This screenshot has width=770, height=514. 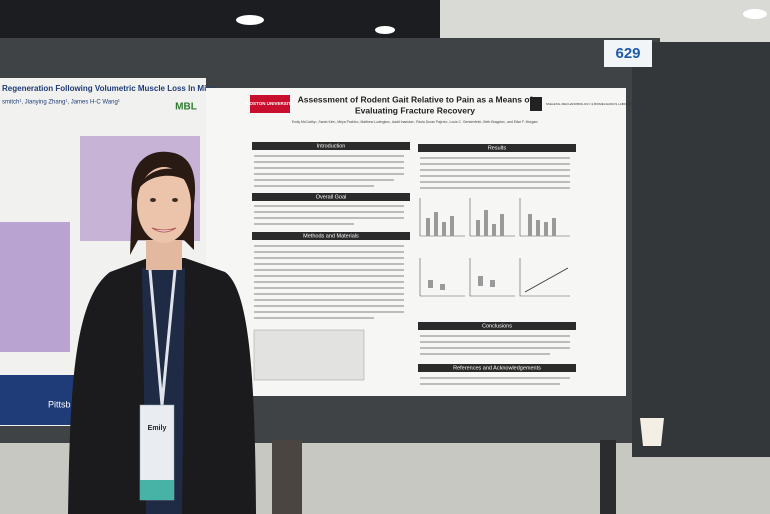 I want to click on main-poster-title: Evaluating Fracture Recovery, so click(x=415, y=110).